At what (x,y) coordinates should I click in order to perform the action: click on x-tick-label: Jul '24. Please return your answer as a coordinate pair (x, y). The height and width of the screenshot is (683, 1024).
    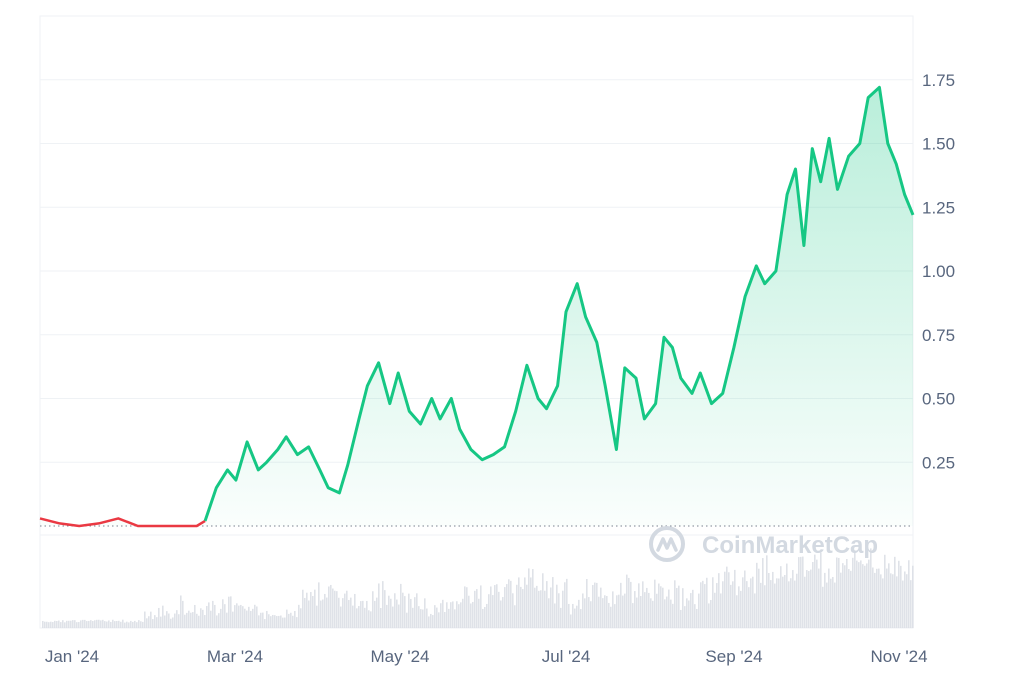
    Looking at the image, I should click on (566, 656).